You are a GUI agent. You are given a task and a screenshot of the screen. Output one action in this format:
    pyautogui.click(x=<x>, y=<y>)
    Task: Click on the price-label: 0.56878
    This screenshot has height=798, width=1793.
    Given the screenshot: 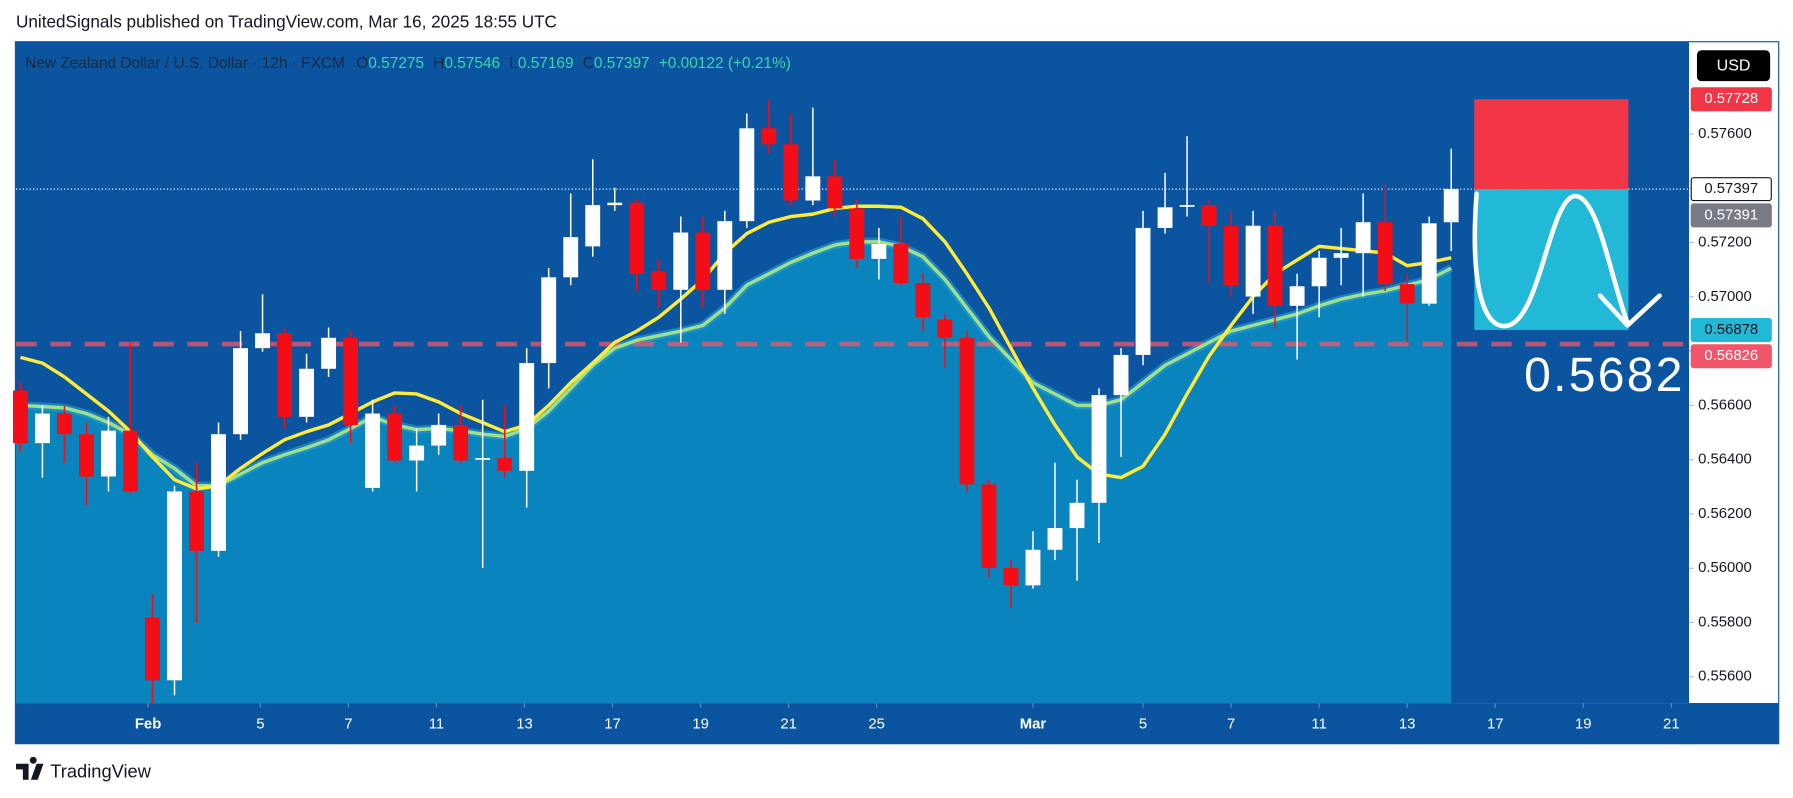 What is the action you would take?
    pyautogui.click(x=1731, y=330)
    